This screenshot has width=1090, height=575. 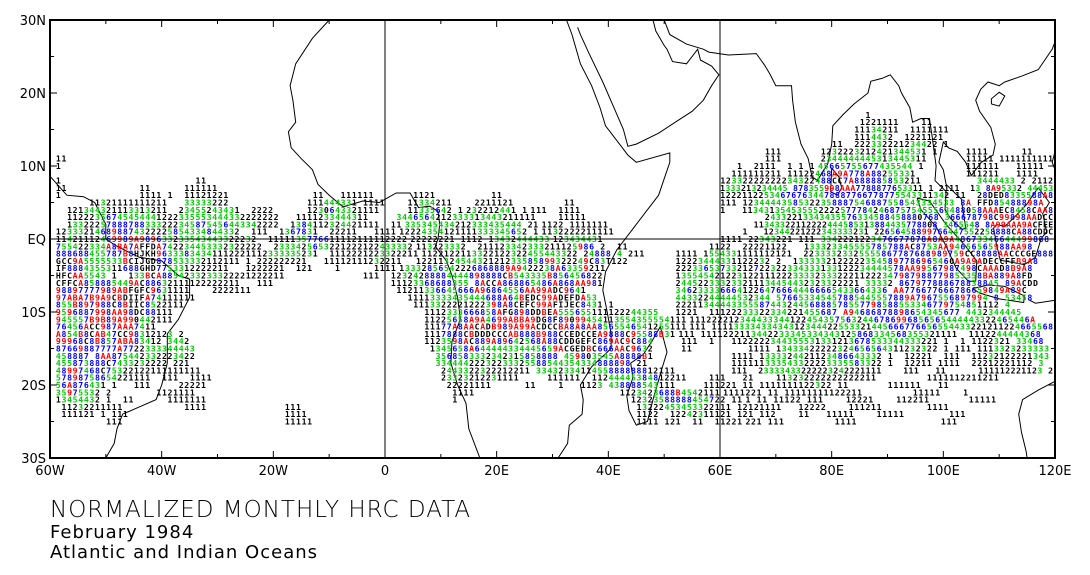 I want to click on grid-value: 0, so click(x=326, y=210).